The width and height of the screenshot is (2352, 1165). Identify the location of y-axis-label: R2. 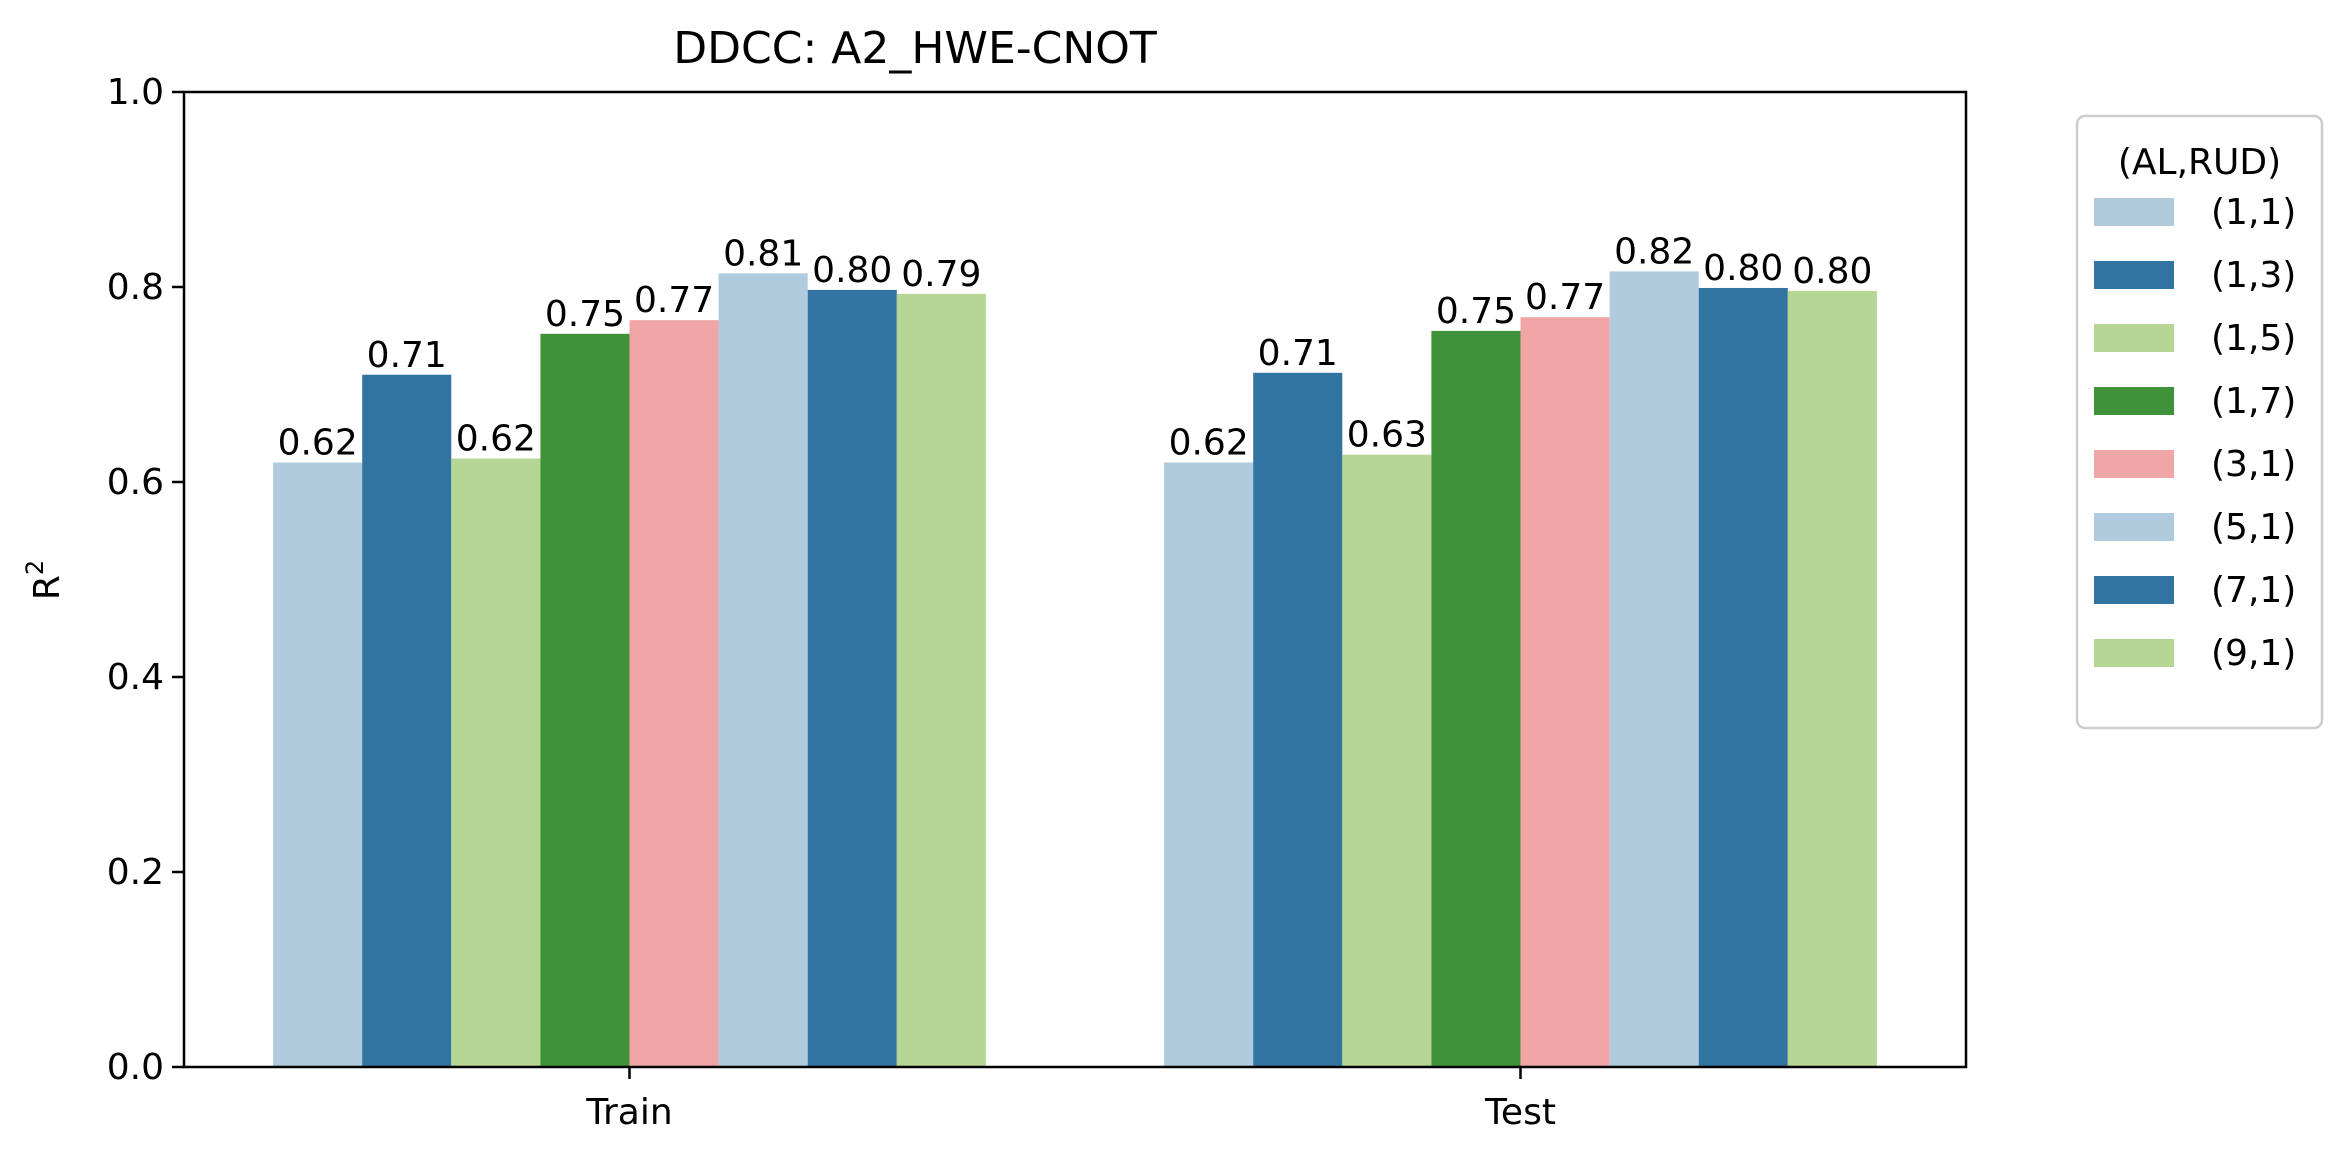
(44, 580).